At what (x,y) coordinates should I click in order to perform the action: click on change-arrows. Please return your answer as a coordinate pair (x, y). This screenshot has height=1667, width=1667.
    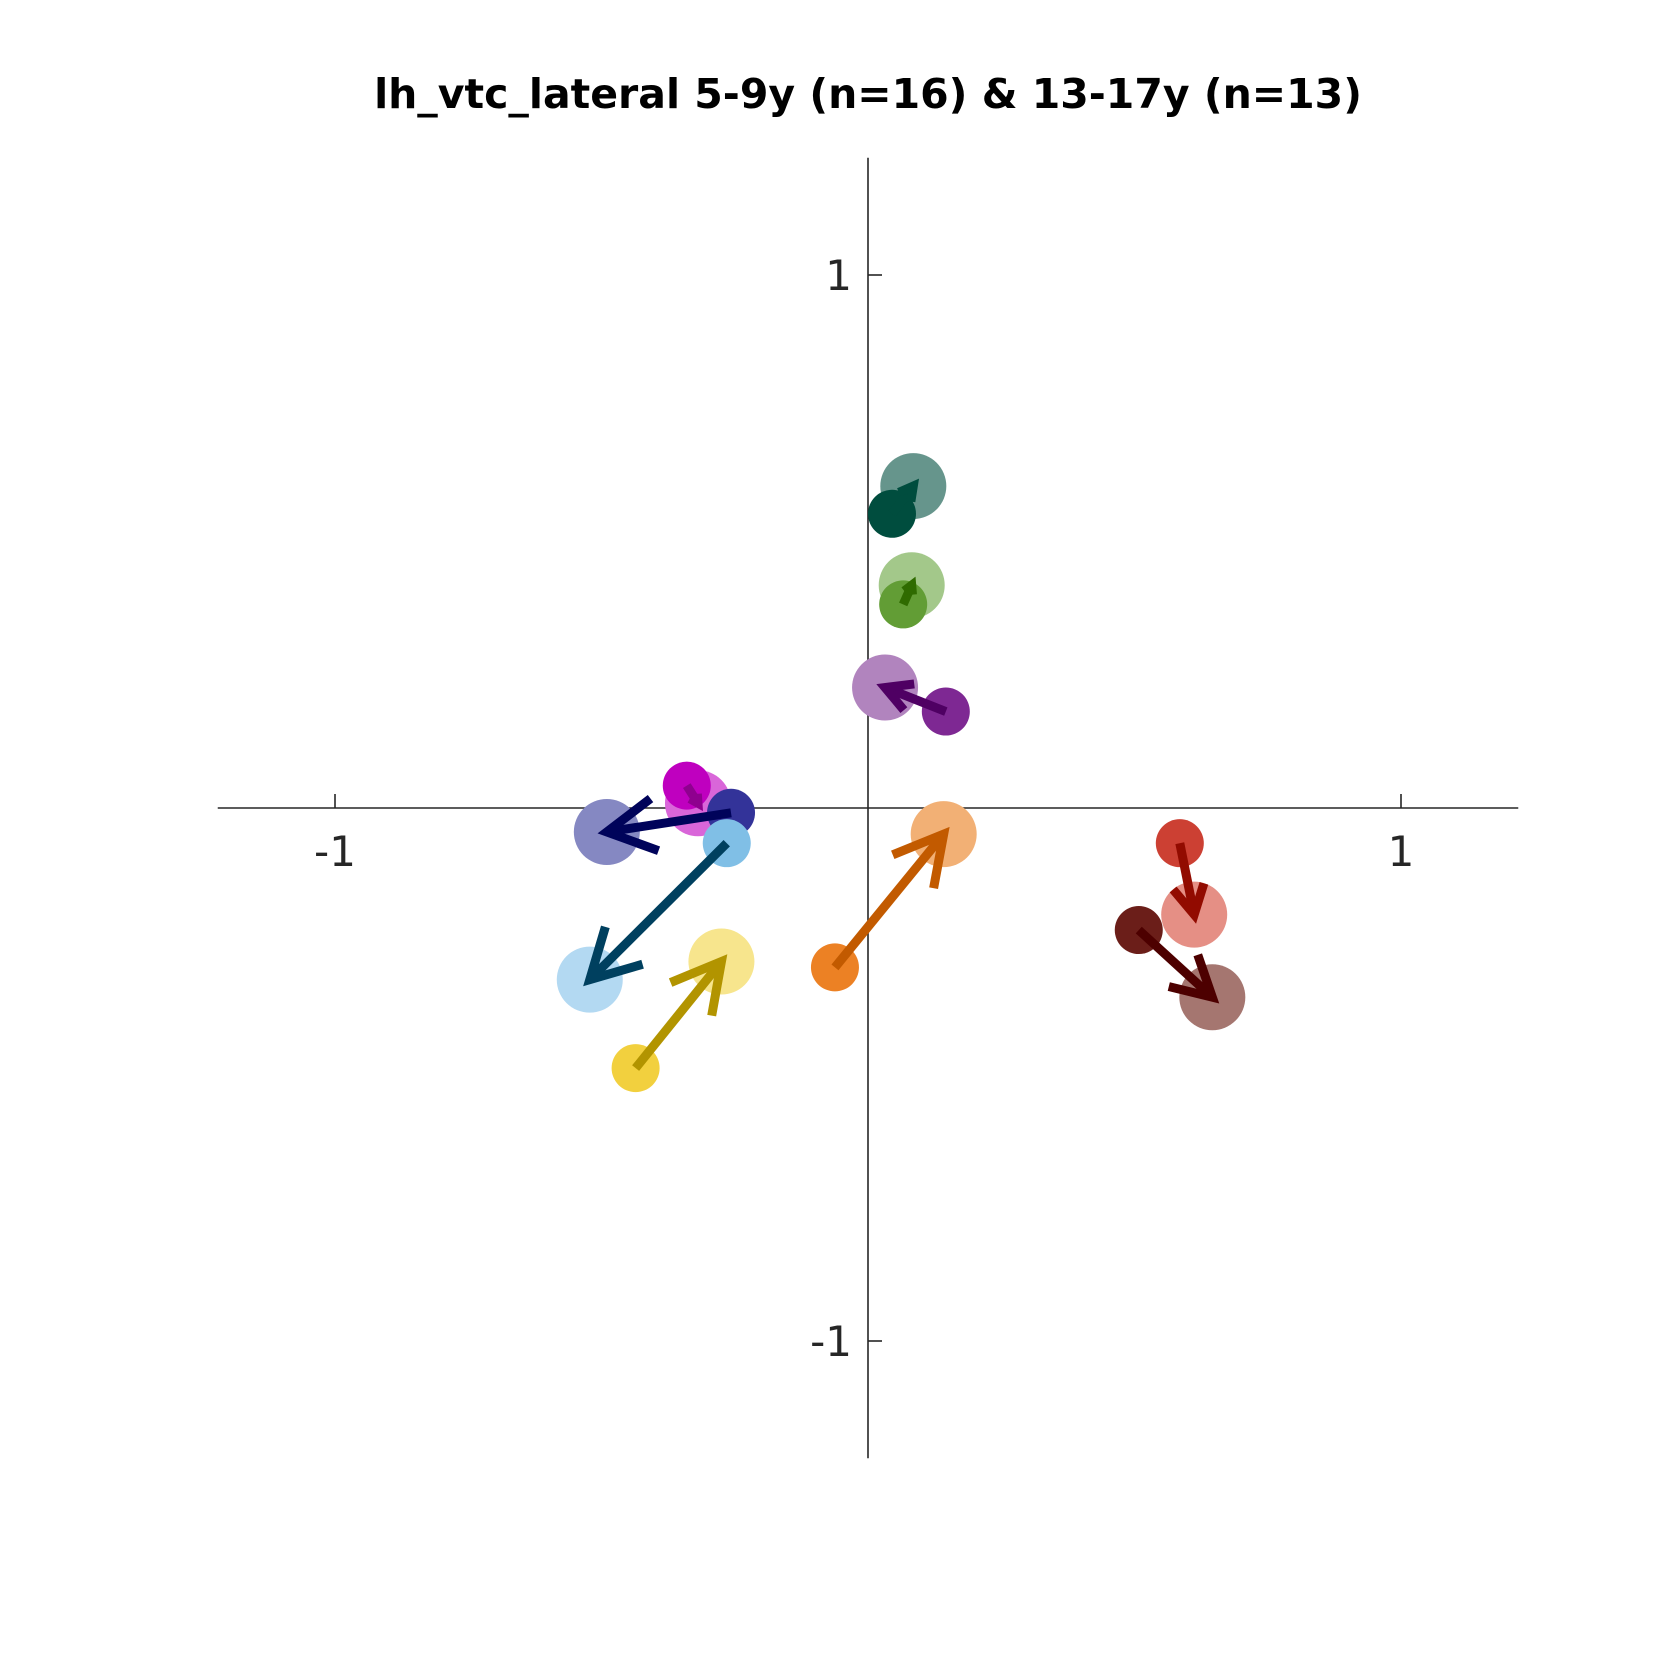
    Looking at the image, I should click on (901, 774).